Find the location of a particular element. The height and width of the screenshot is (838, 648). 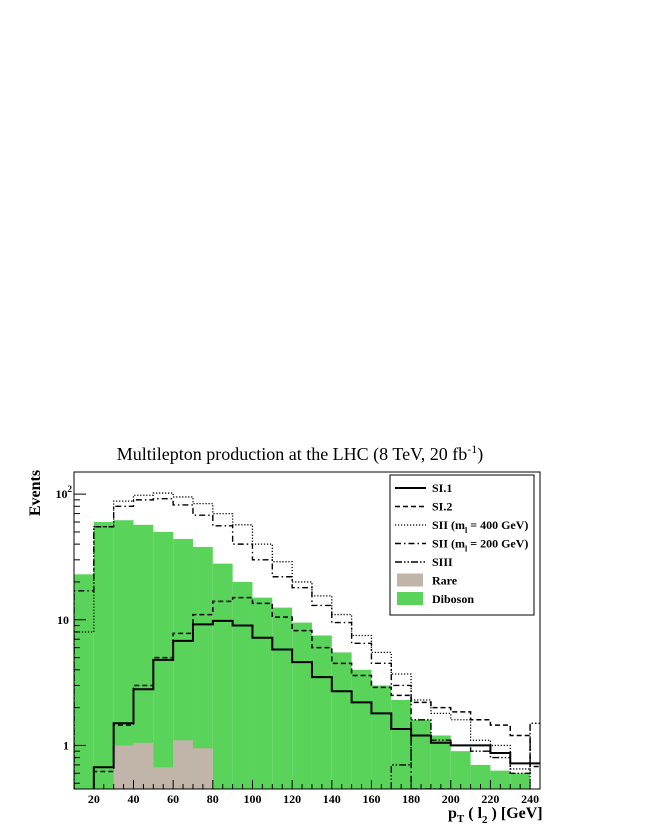

x-tick-label: 160 is located at coordinates (371, 799).